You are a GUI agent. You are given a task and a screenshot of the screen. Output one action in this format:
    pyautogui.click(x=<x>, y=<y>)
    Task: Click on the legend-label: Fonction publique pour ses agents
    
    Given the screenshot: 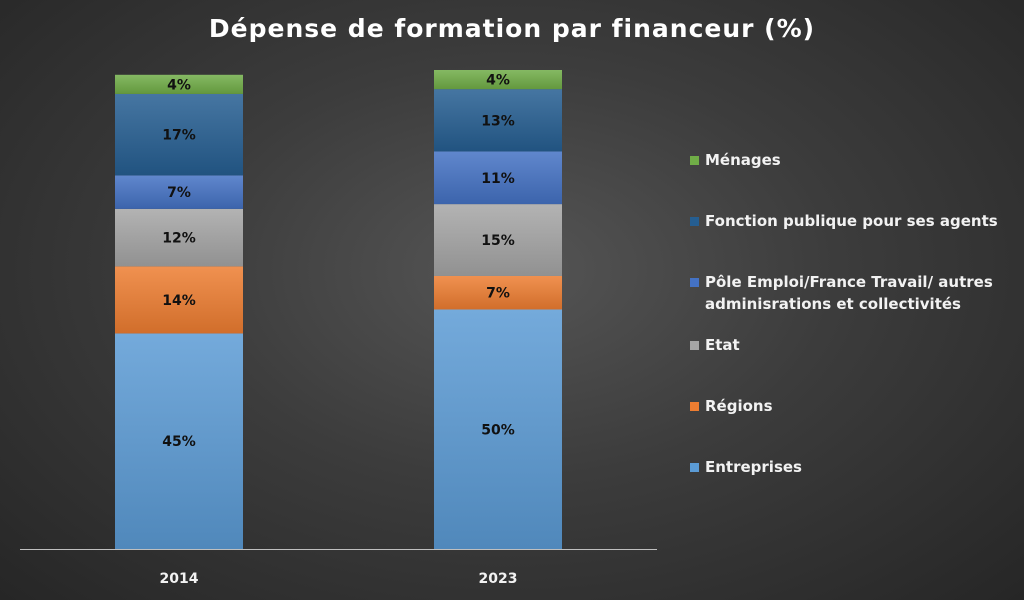 What is the action you would take?
    pyautogui.click(x=851, y=221)
    